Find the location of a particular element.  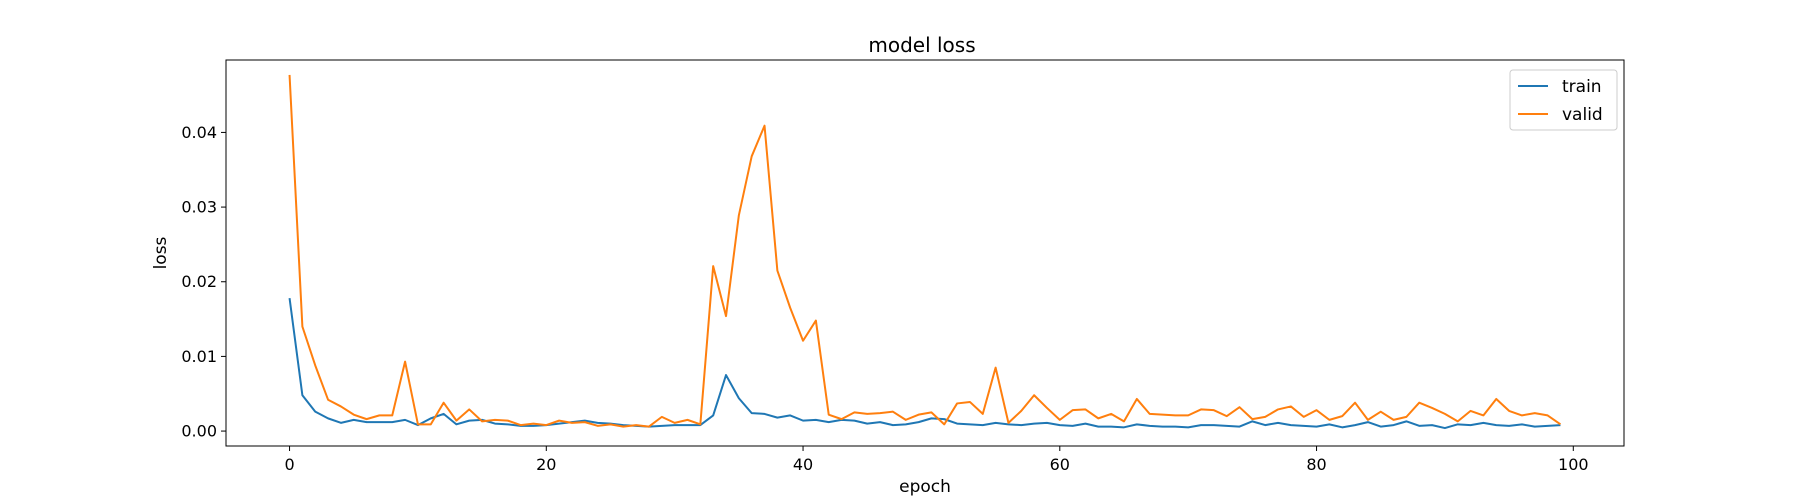

chart-title: model loss is located at coordinates (921, 45).